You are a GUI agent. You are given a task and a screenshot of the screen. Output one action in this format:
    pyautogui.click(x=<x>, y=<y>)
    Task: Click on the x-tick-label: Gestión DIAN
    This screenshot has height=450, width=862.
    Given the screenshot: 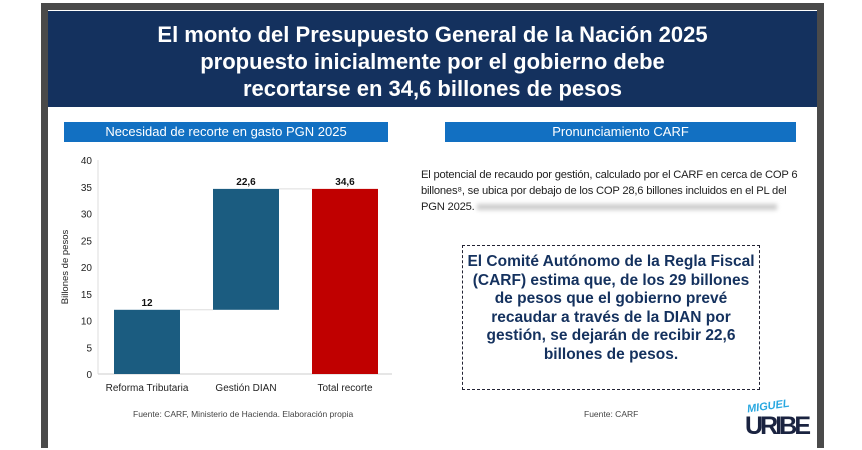 What is the action you would take?
    pyautogui.click(x=245, y=388)
    